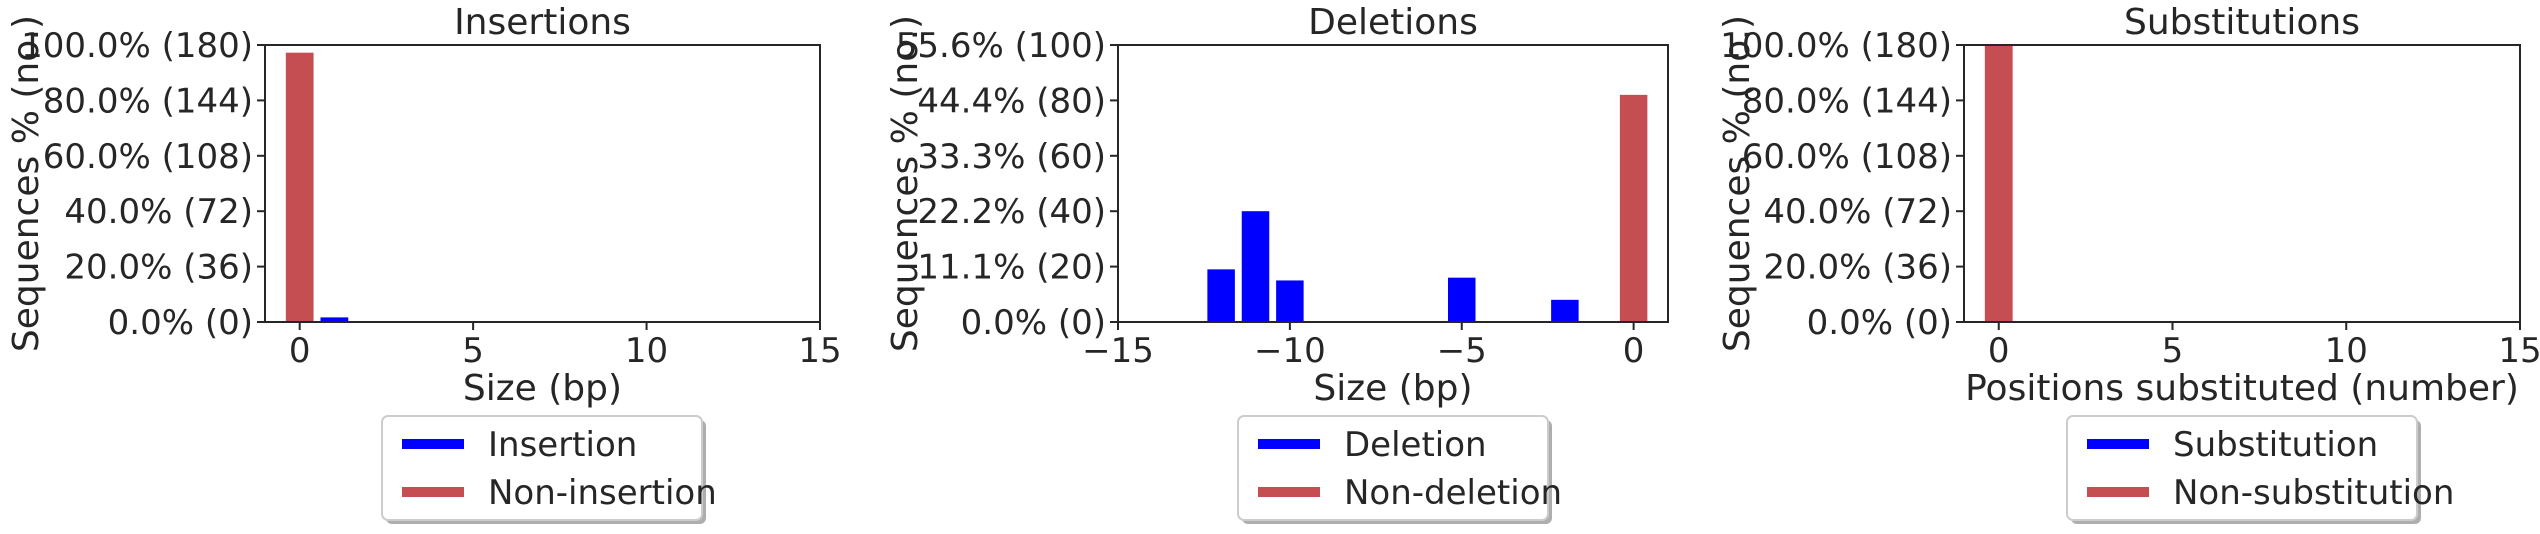  I want to click on legend-label: Non-deletion, so click(1453, 493).